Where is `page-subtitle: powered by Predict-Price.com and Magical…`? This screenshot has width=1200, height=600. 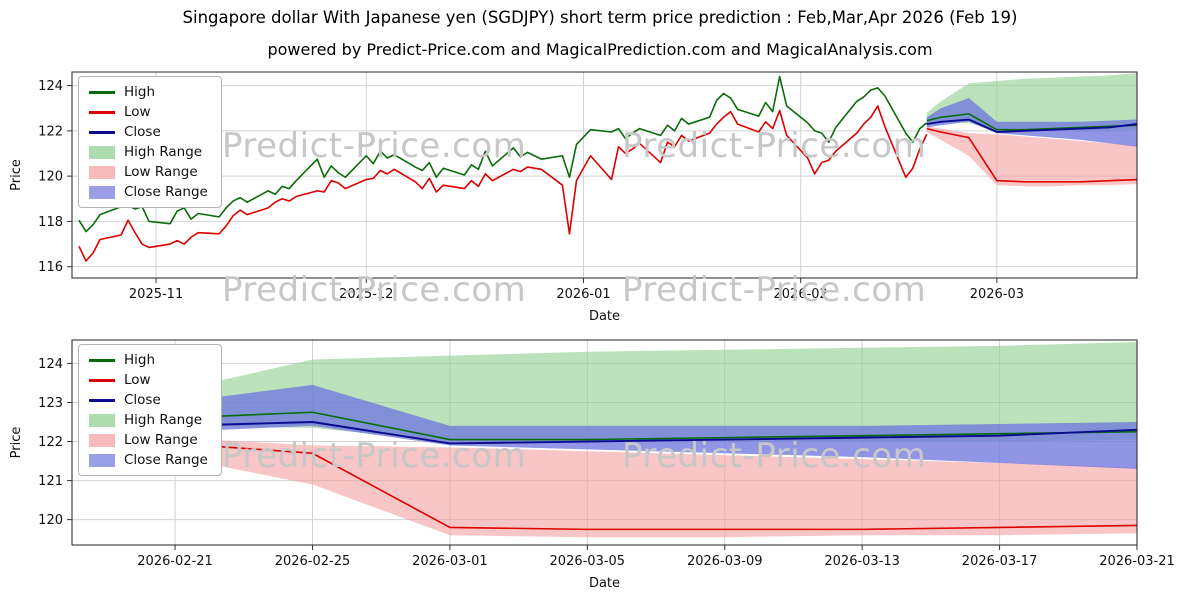 page-subtitle: powered by Predict-Price.com and Magical… is located at coordinates (600, 49).